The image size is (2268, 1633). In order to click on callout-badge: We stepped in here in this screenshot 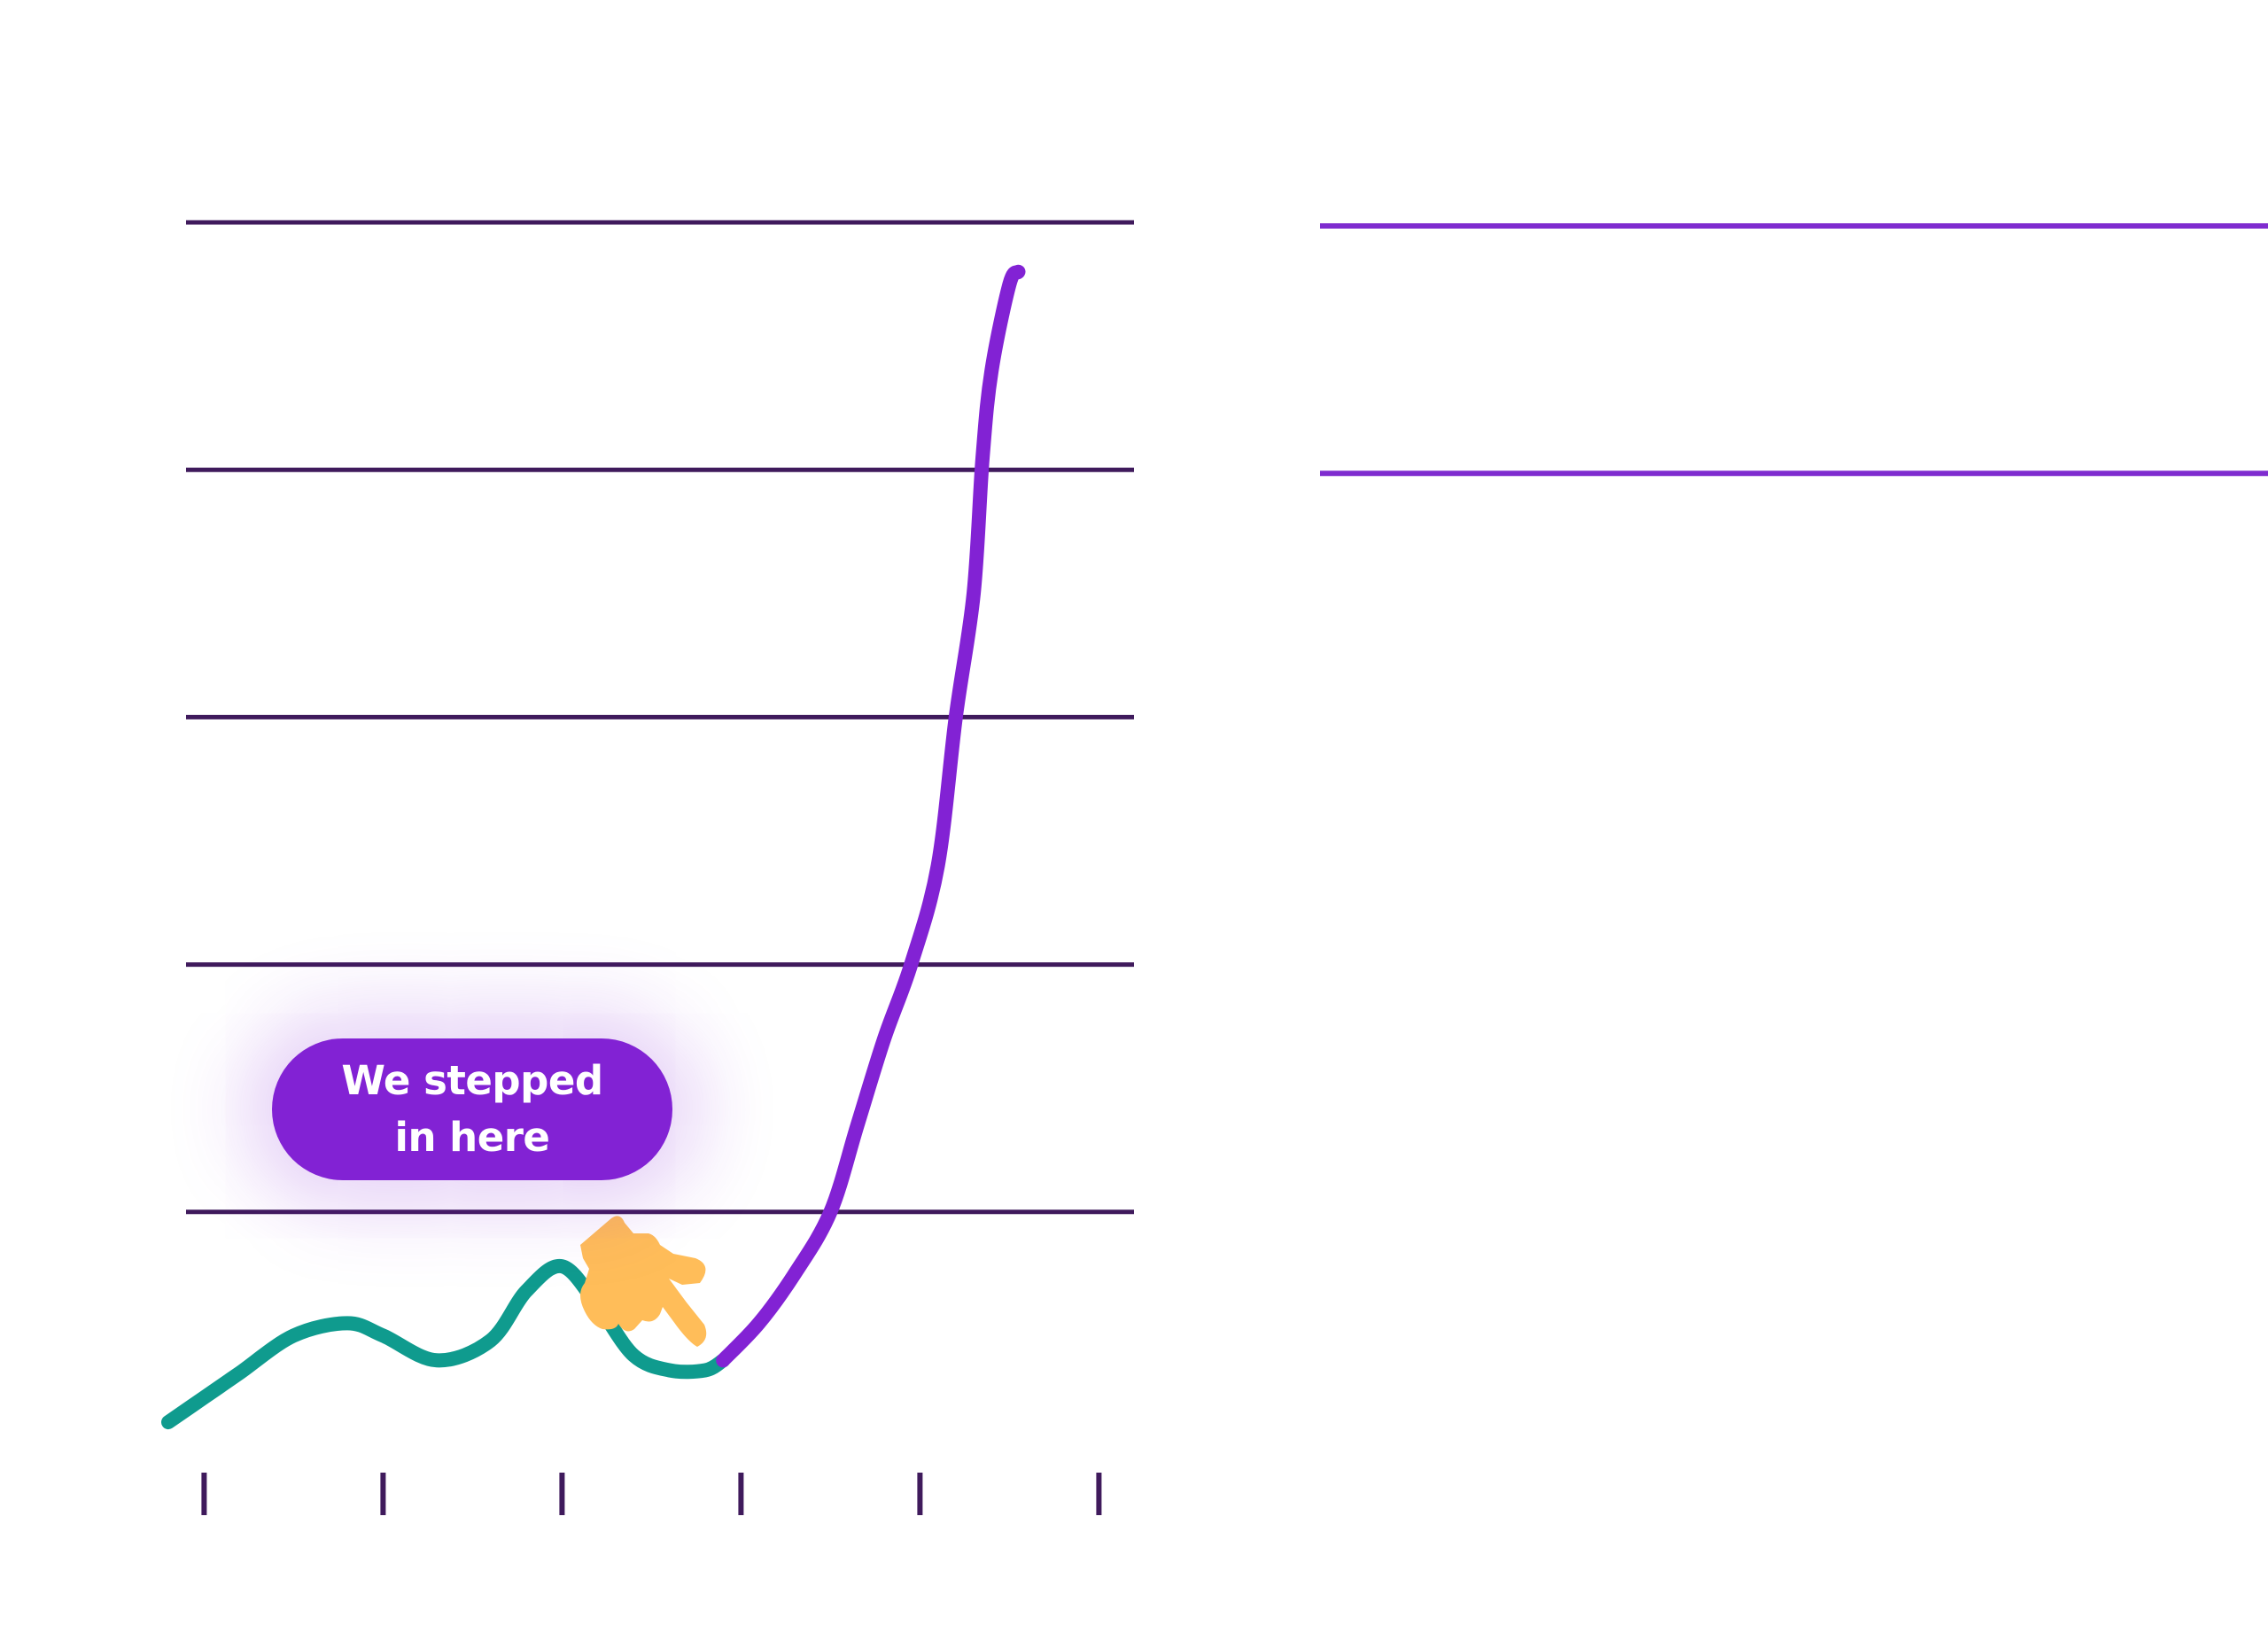, I will do `click(472, 1109)`.